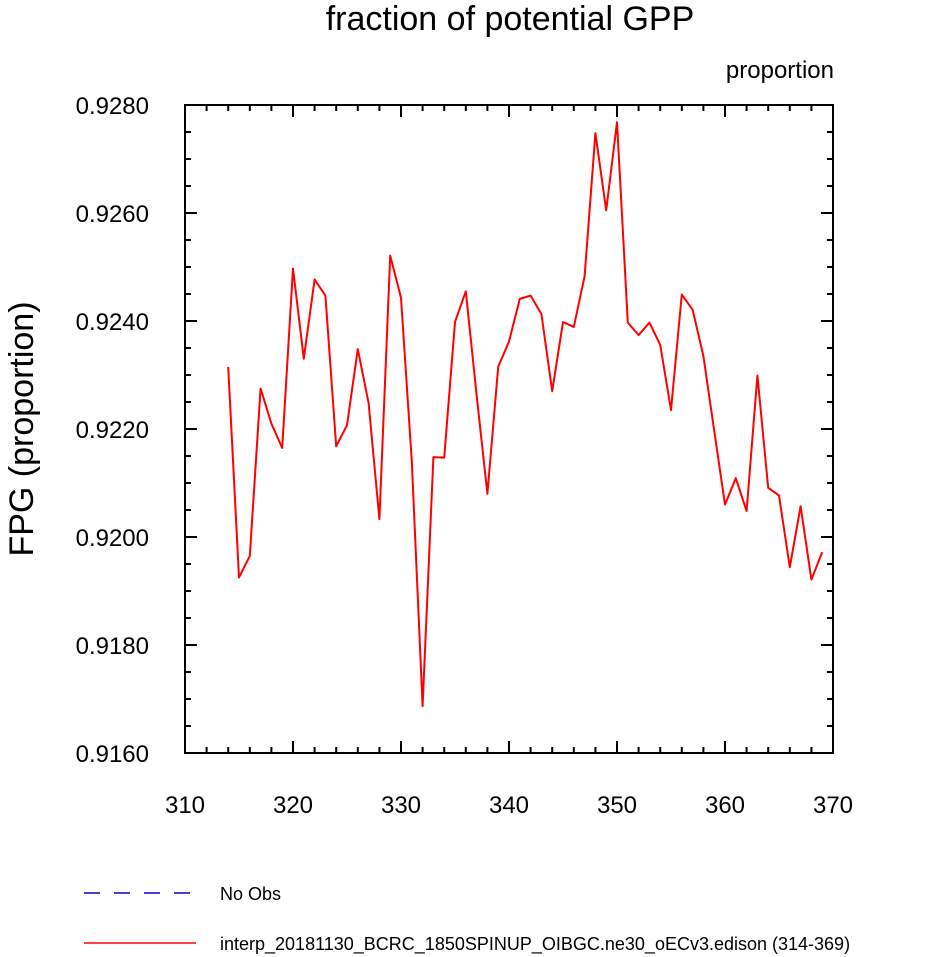 The width and height of the screenshot is (932, 957). What do you see at coordinates (112, 106) in the screenshot?
I see `y-tick-label: 0.9280` at bounding box center [112, 106].